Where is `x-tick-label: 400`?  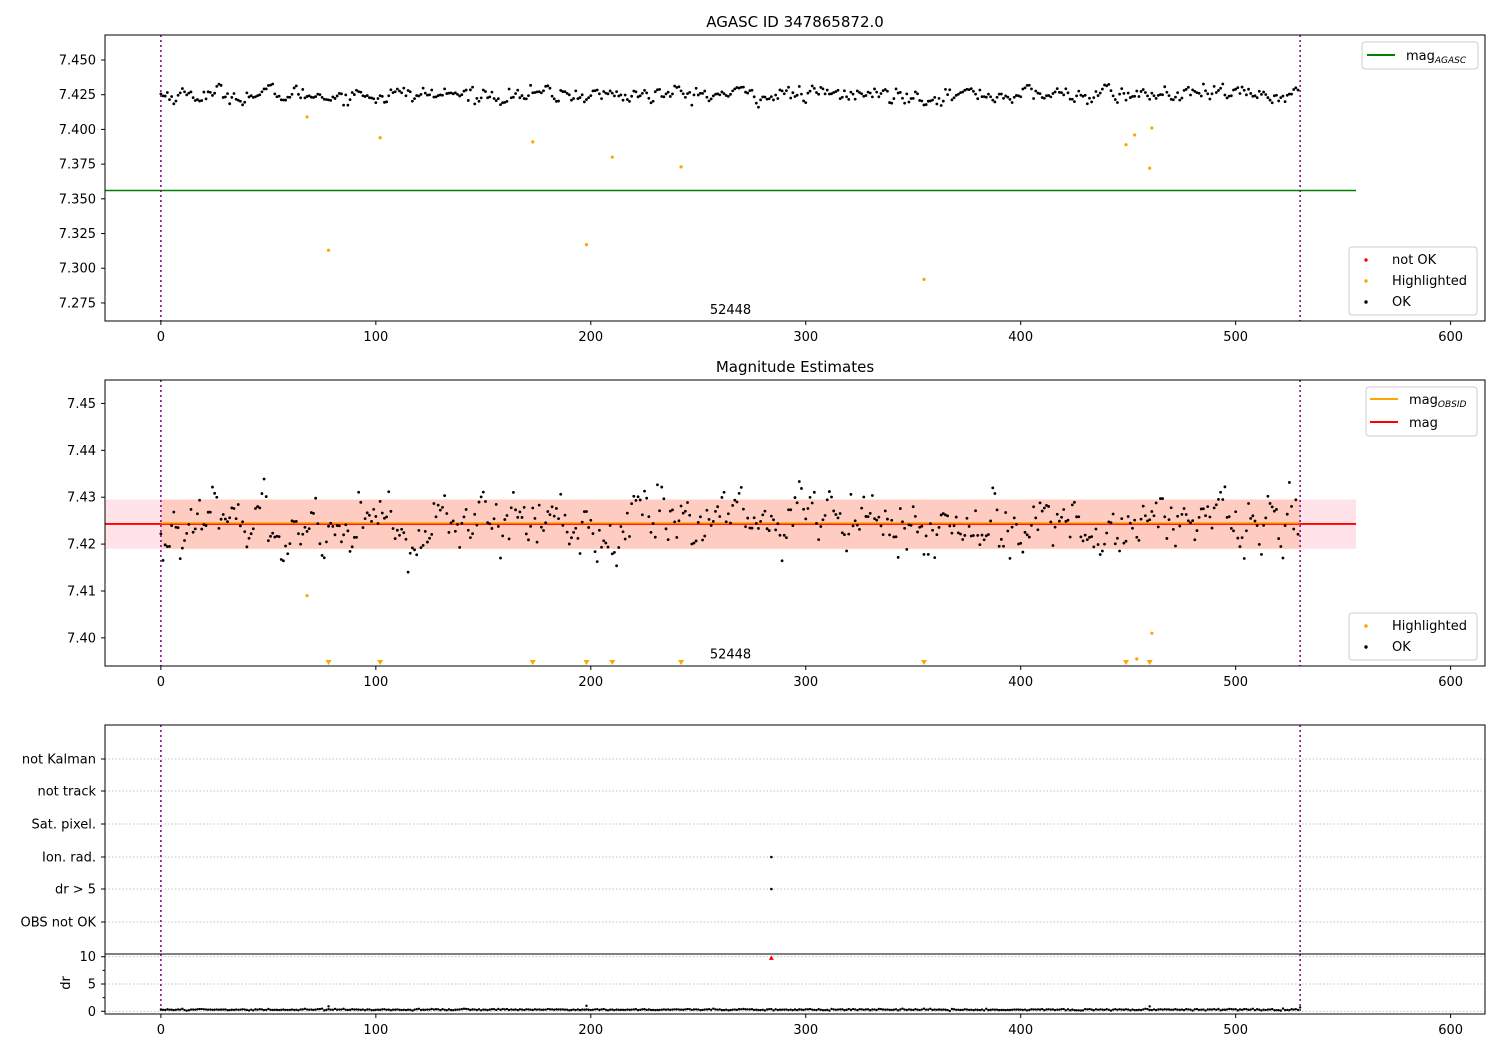 x-tick-label: 400 is located at coordinates (1020, 682).